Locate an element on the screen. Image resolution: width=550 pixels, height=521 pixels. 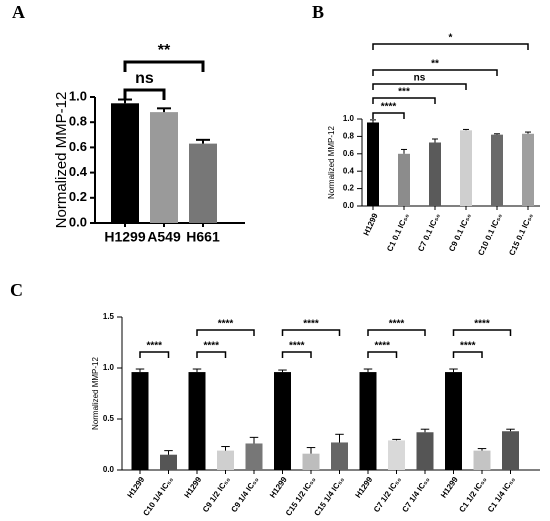
x-tick-label: A549 is located at coordinates (164, 237).